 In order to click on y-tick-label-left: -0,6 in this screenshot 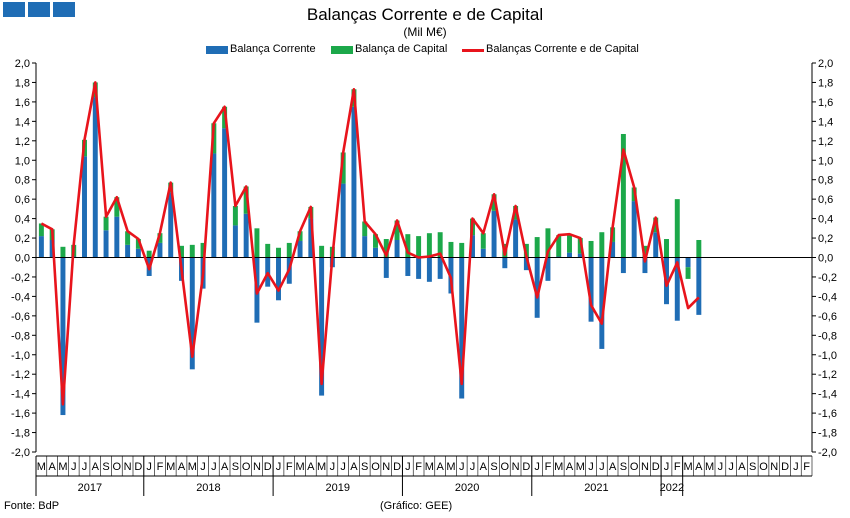, I will do `click(20, 317)`.